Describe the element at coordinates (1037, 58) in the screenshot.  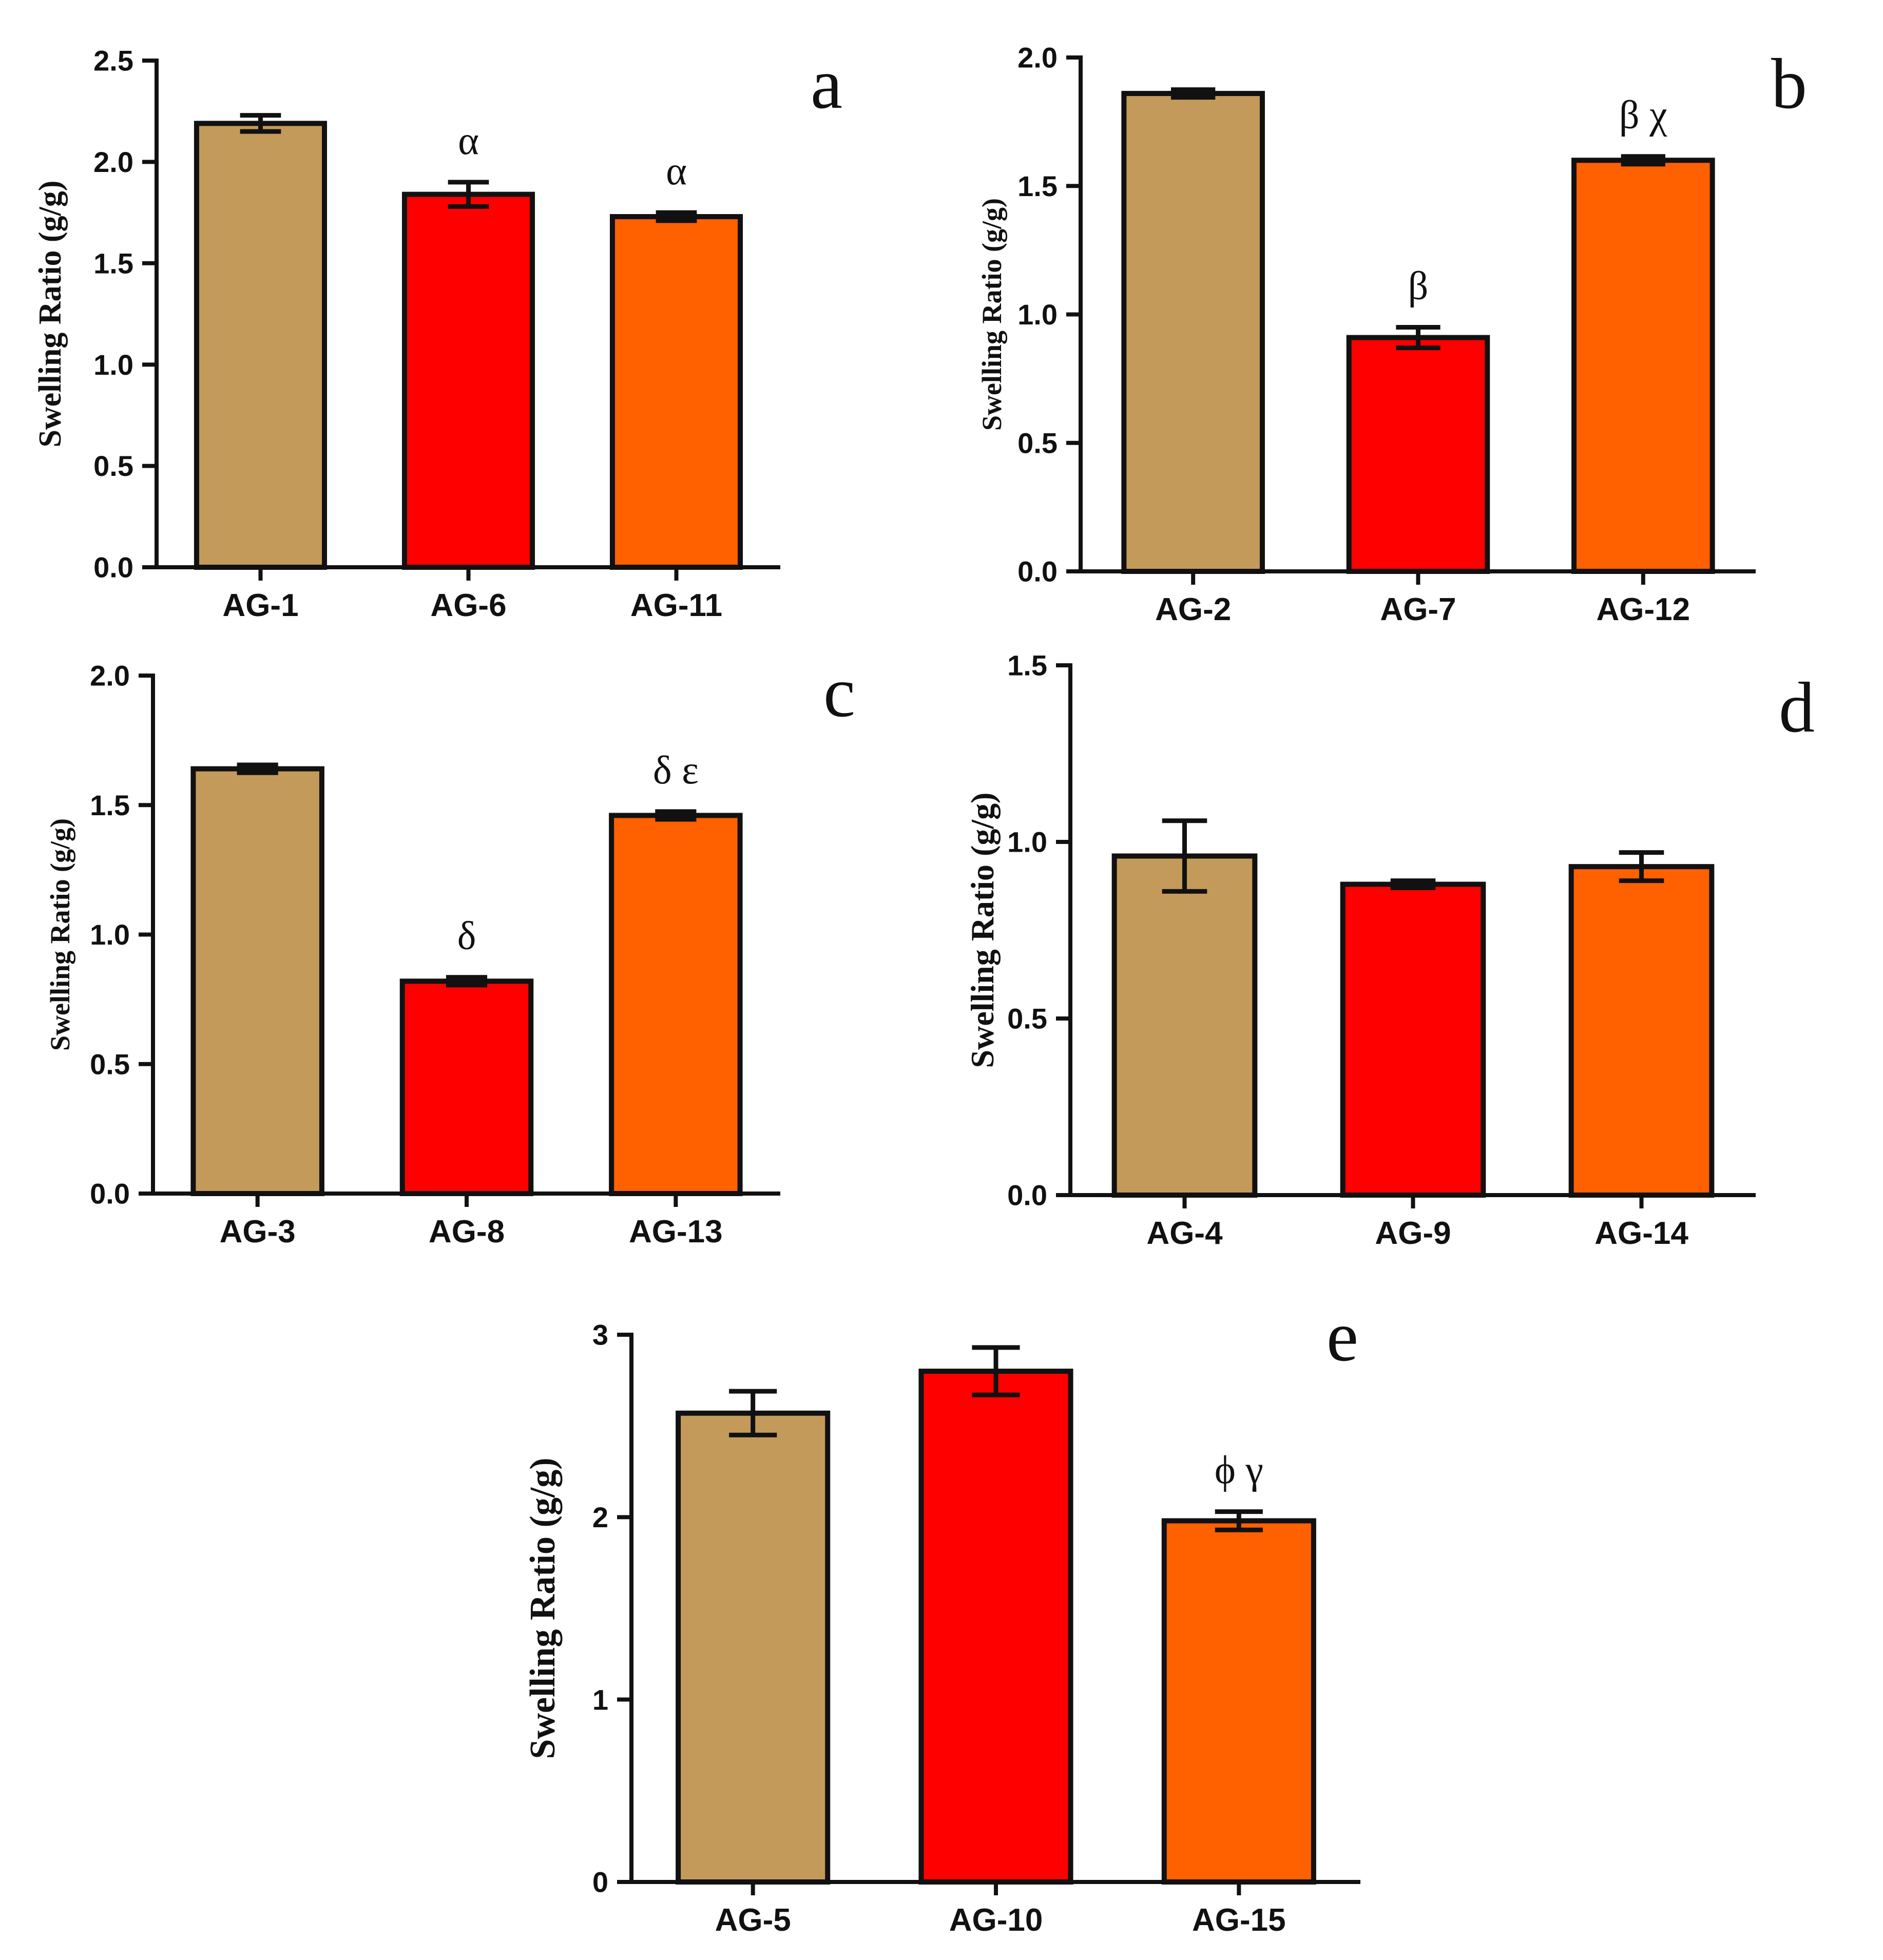
I see `panel-b-y-tick-label: 2.0` at that location.